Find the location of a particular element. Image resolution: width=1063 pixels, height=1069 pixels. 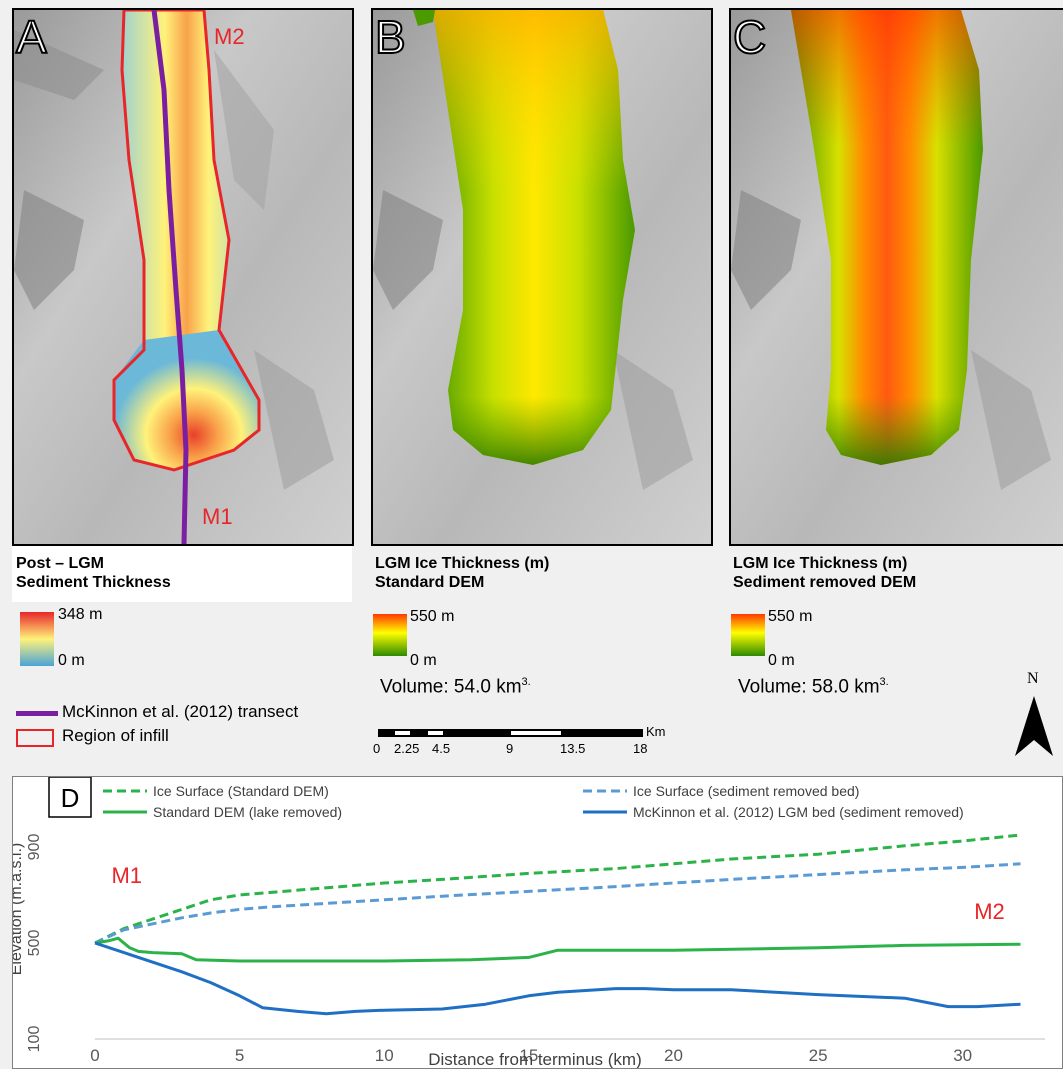

ice-scale-max-b: 550 m is located at coordinates (432, 616).